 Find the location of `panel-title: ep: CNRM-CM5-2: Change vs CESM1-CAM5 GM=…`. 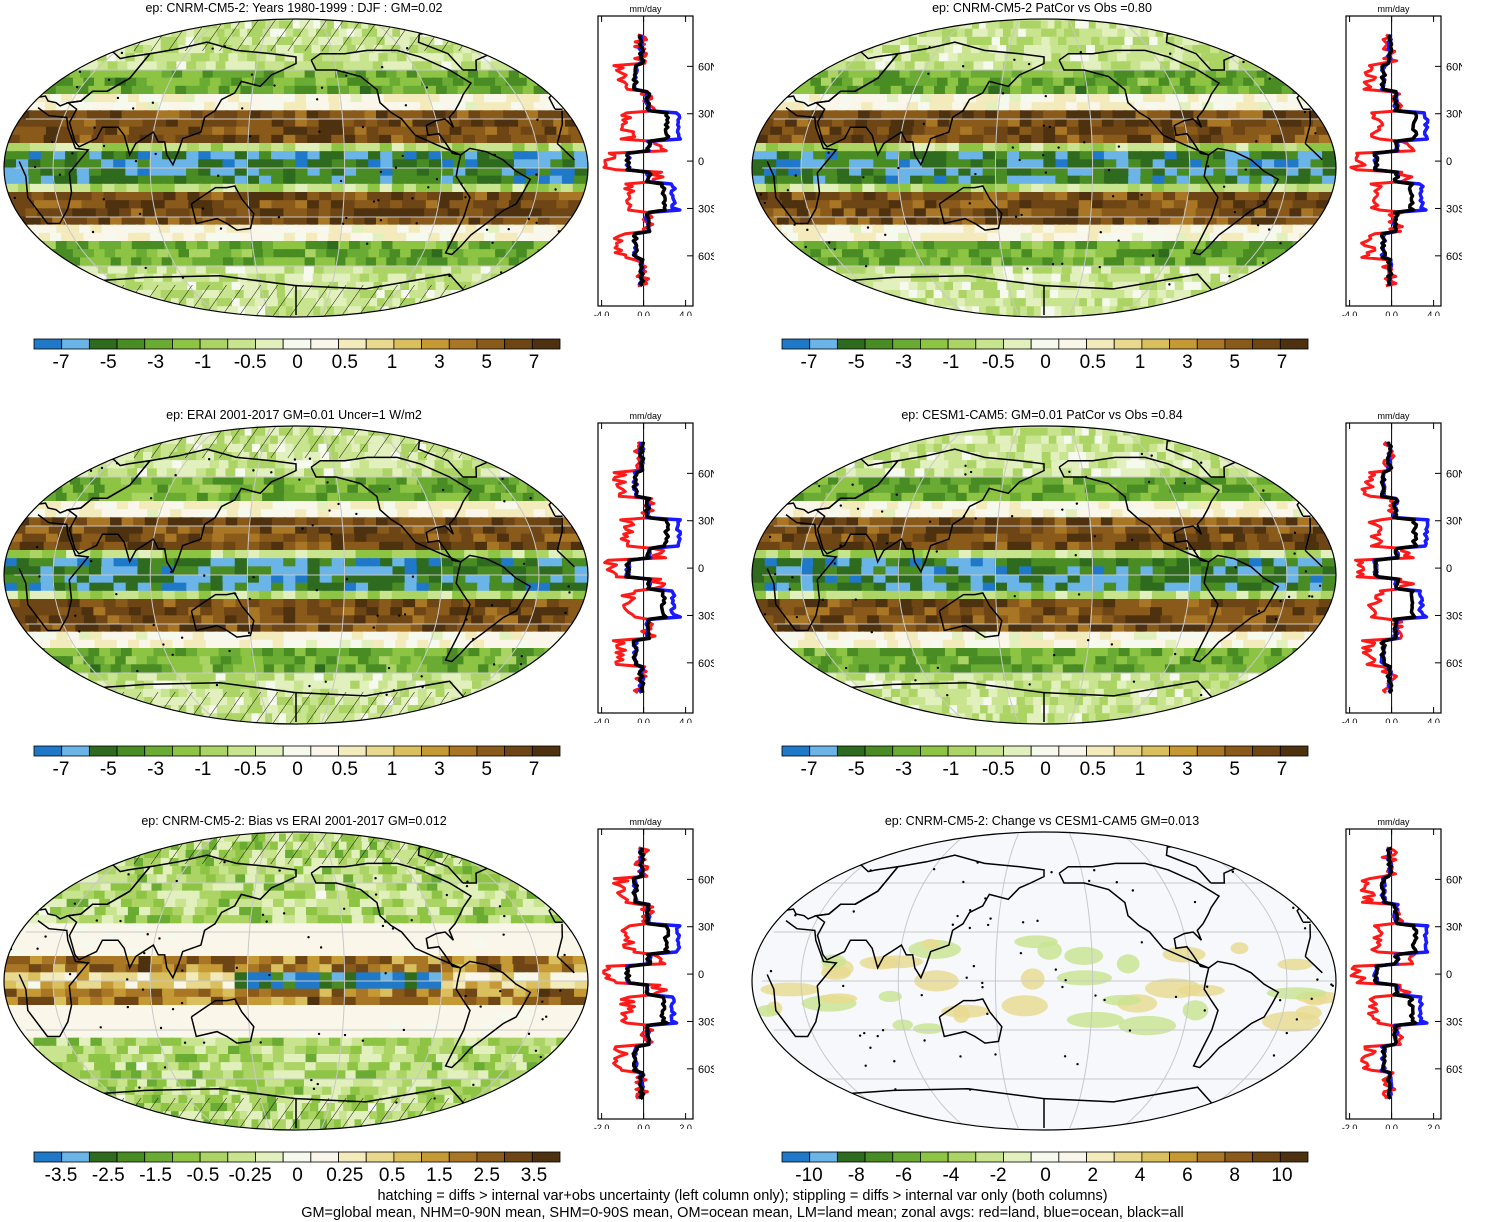

panel-title: ep: CNRM-CM5-2: Change vs CESM1-CAM5 GM=… is located at coordinates (1042, 821).